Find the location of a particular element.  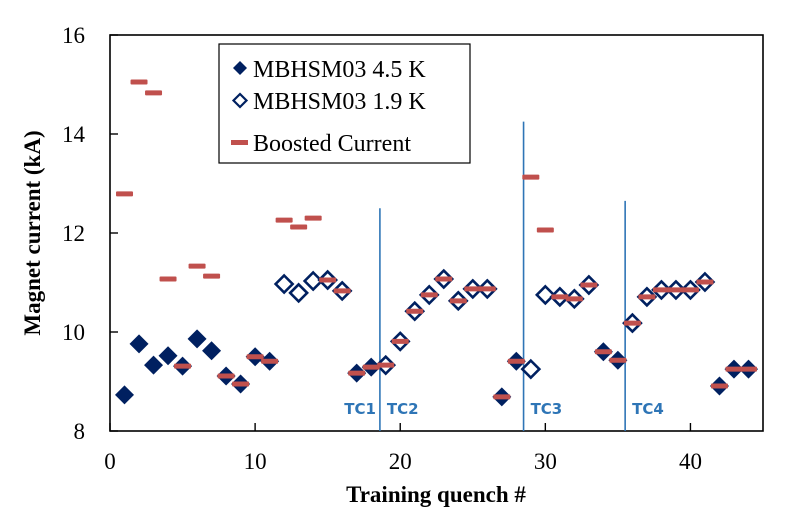

x-tick-label: 30 is located at coordinates (545, 461).